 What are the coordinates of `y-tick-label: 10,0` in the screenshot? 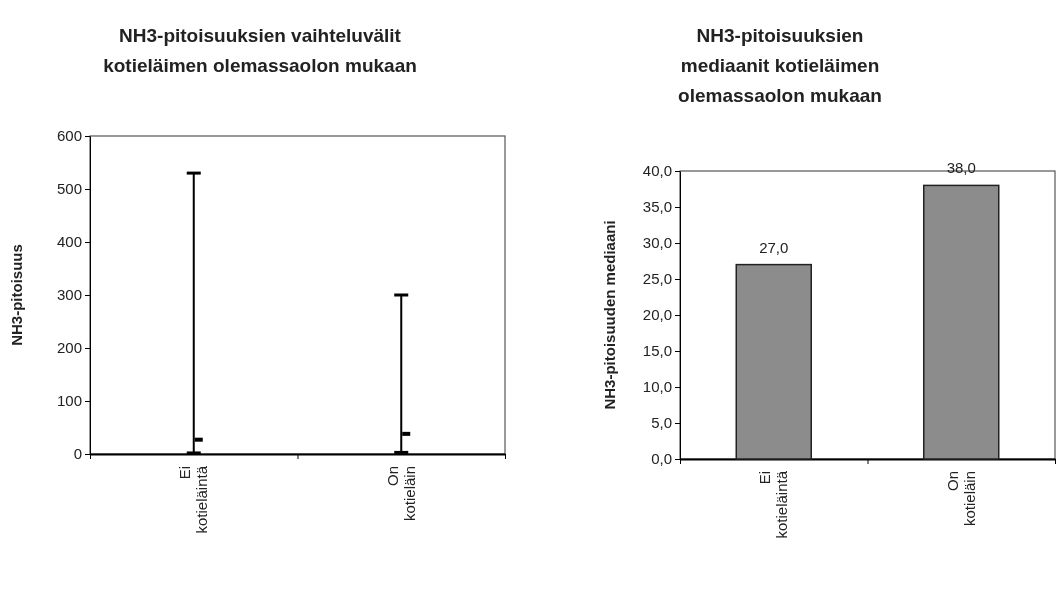 It's located at (657, 387).